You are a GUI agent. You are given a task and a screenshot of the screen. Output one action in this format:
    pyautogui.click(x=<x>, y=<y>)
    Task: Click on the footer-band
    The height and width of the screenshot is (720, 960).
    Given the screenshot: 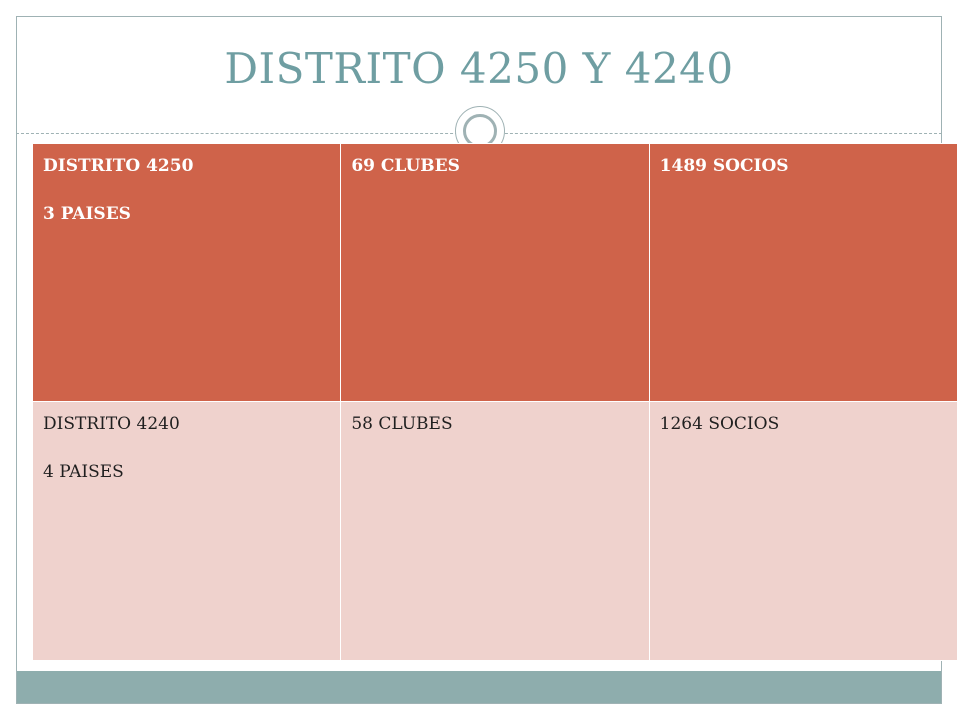 What is the action you would take?
    pyautogui.click(x=479, y=687)
    